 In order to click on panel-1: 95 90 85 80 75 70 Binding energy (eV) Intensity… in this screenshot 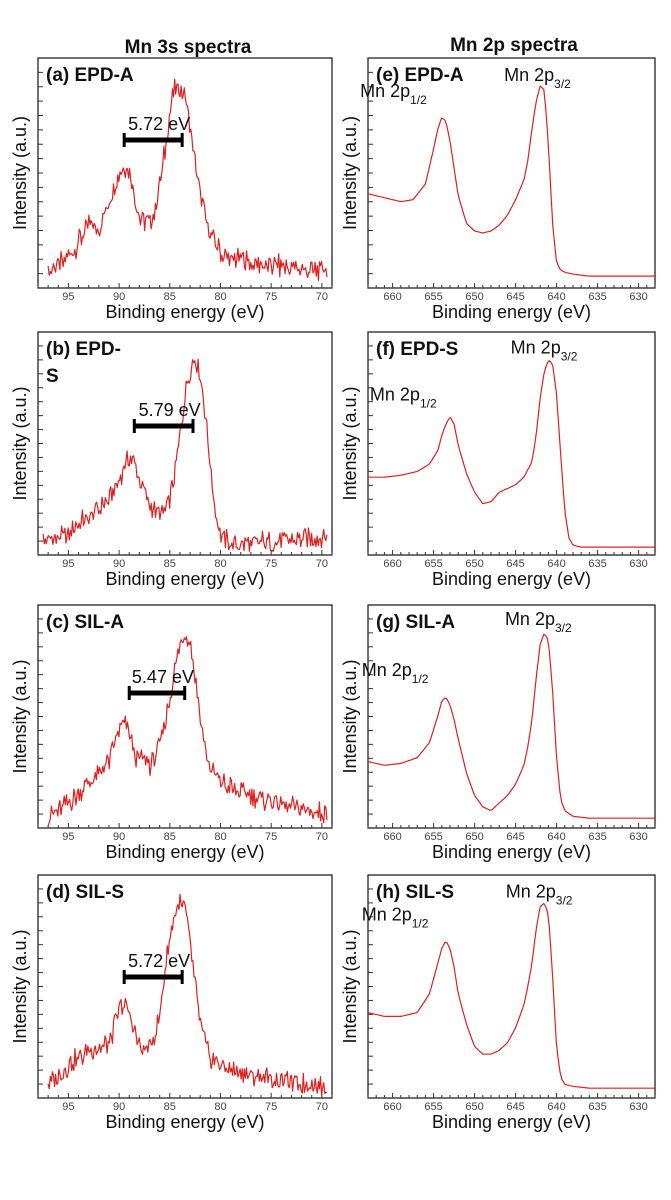, I will do `click(171, 189)`.